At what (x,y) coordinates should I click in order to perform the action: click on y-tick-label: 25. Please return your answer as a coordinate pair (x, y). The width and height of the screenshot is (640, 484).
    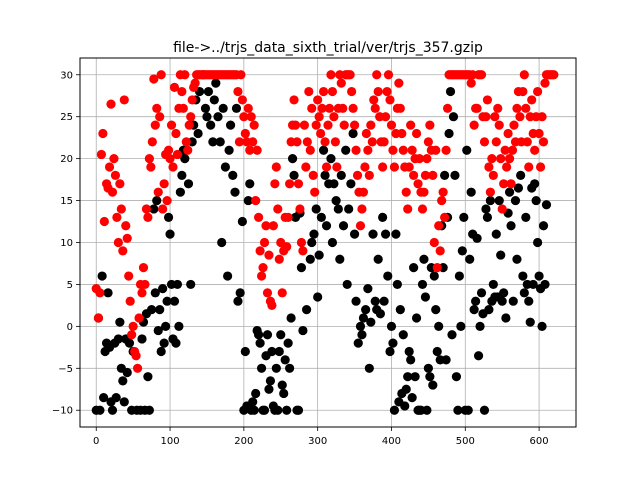
    Looking at the image, I should click on (66, 117).